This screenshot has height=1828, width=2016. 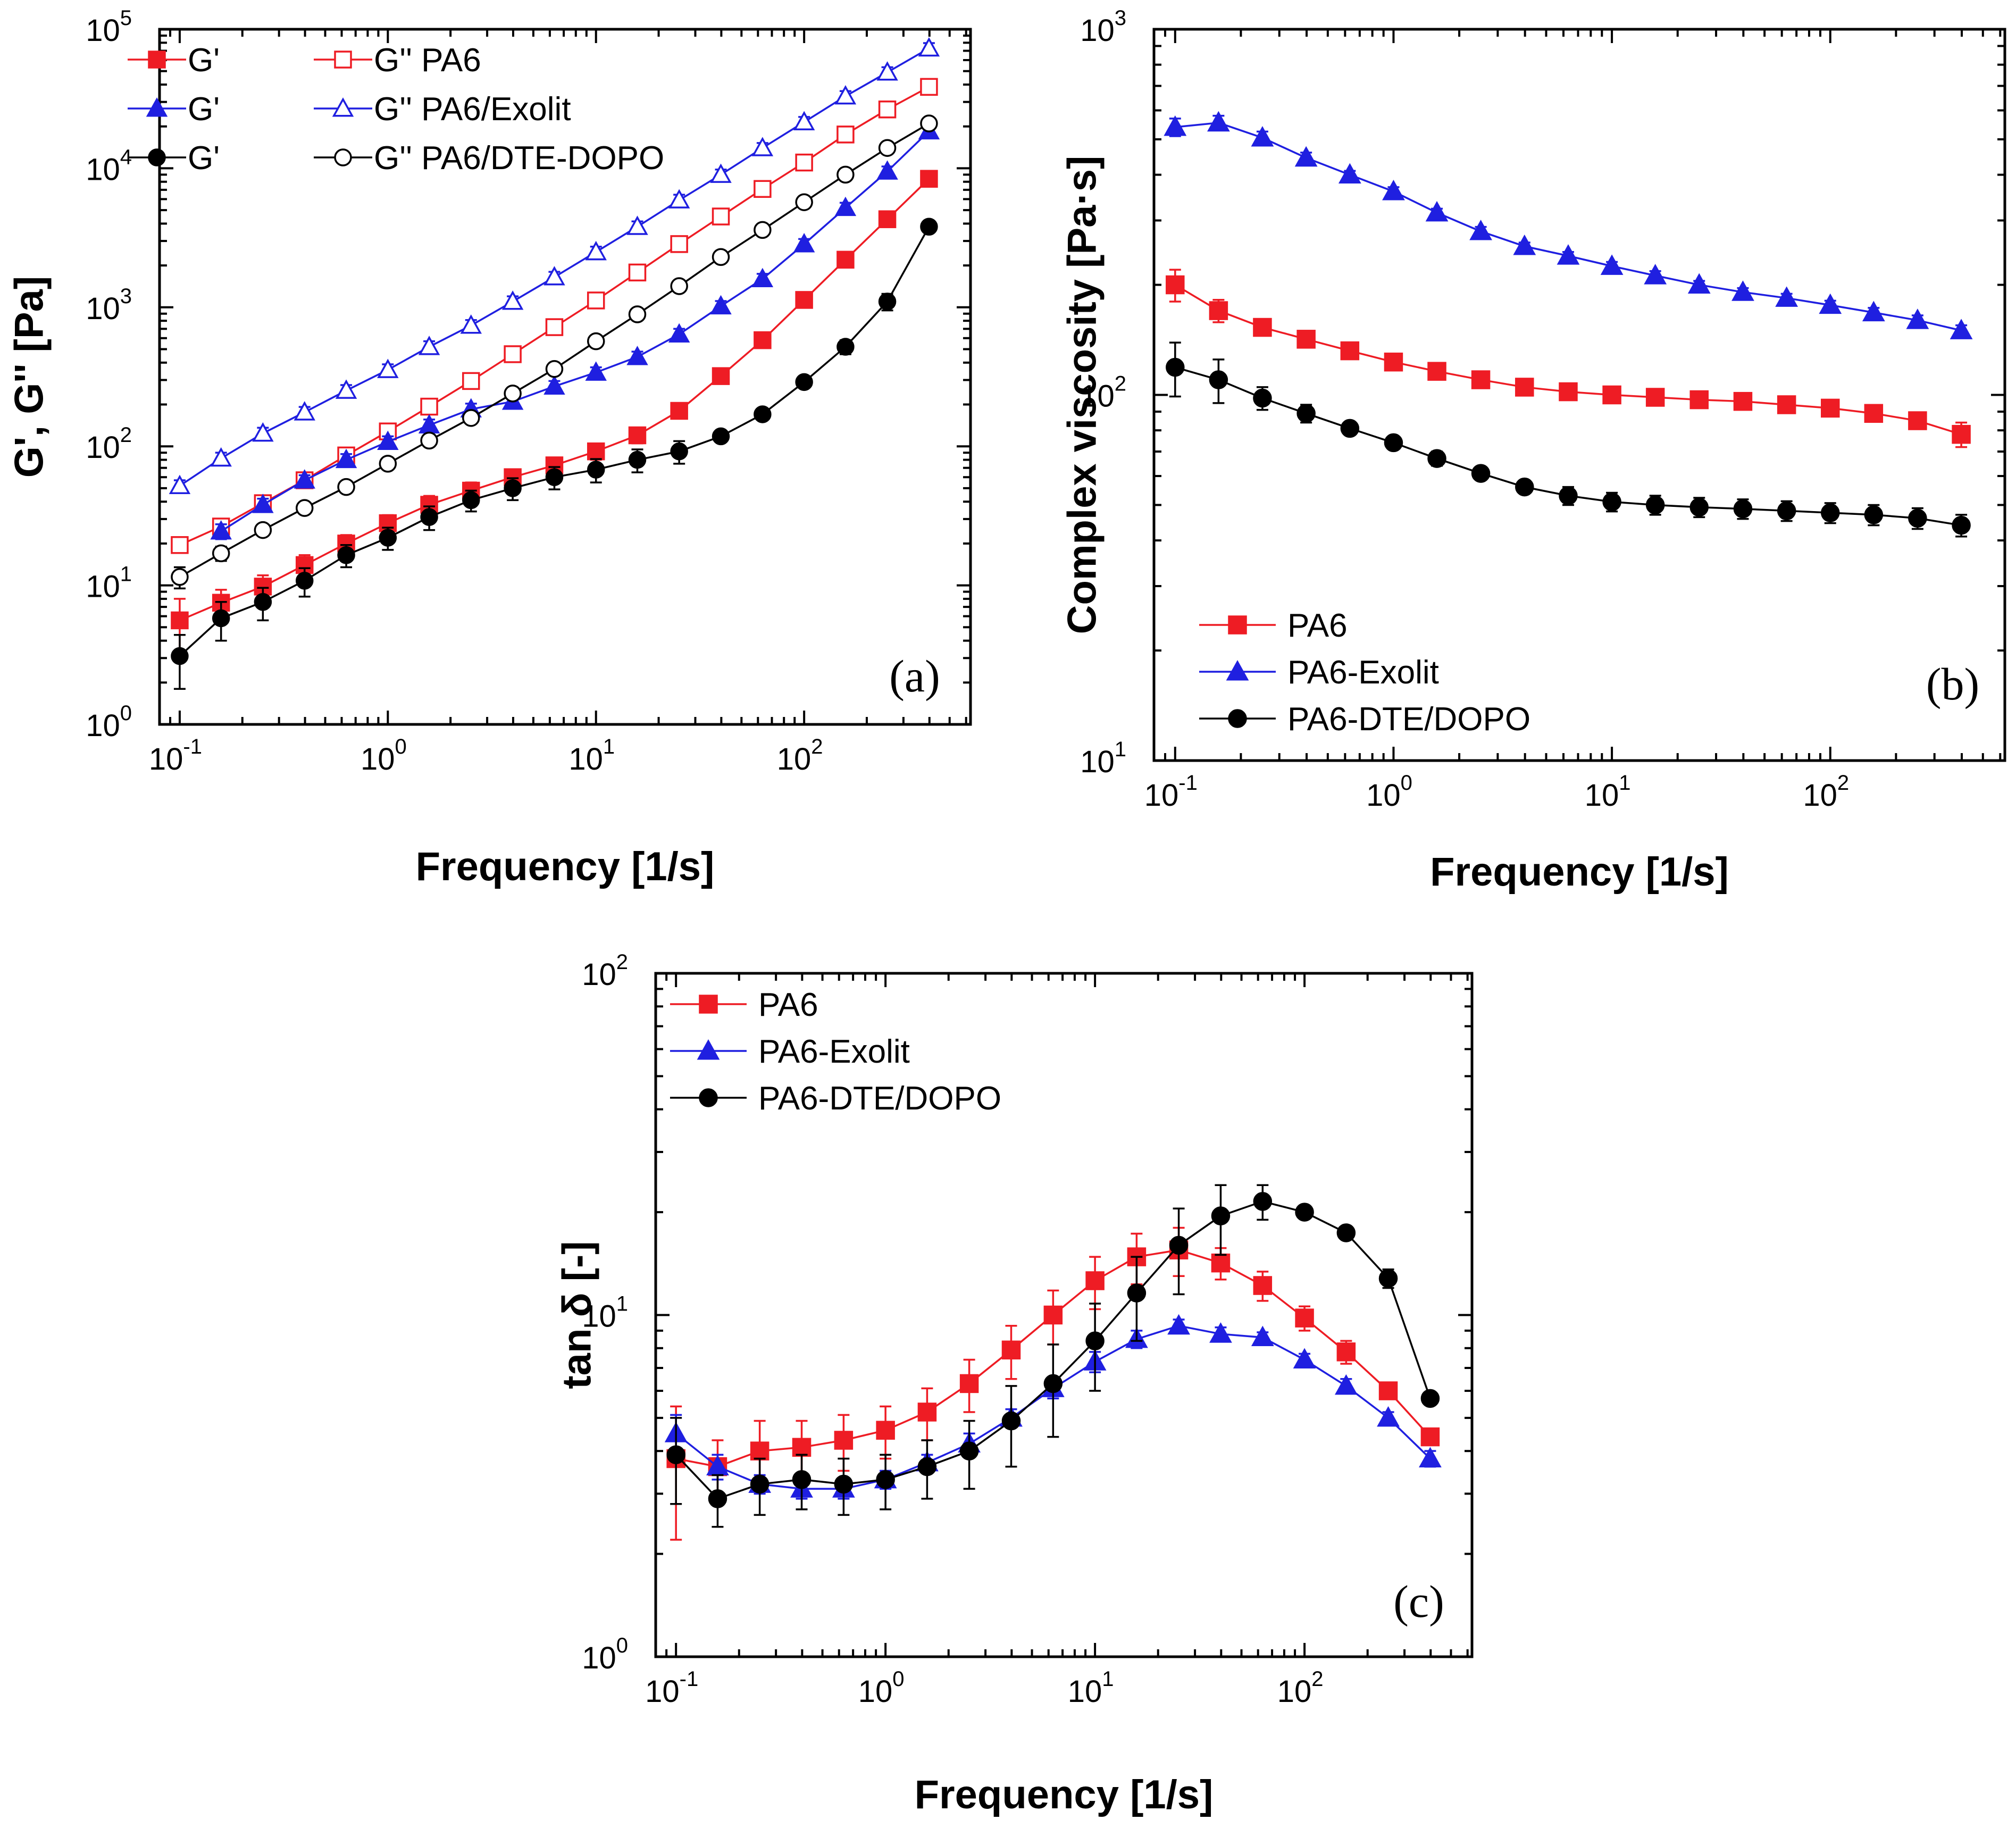 What do you see at coordinates (1300, 1688) in the screenshot?
I see `x-tick-label: 10²` at bounding box center [1300, 1688].